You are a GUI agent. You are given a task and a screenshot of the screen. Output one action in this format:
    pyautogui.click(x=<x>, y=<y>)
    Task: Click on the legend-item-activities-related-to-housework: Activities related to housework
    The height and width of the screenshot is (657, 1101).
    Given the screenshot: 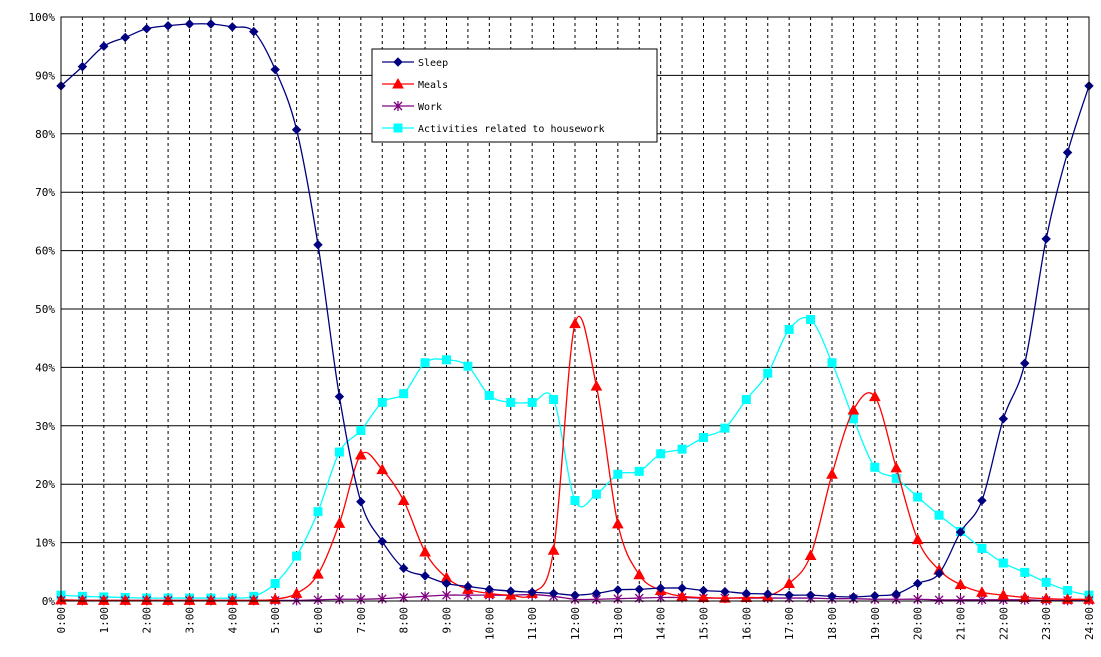 What is the action you would take?
    pyautogui.click(x=493, y=129)
    